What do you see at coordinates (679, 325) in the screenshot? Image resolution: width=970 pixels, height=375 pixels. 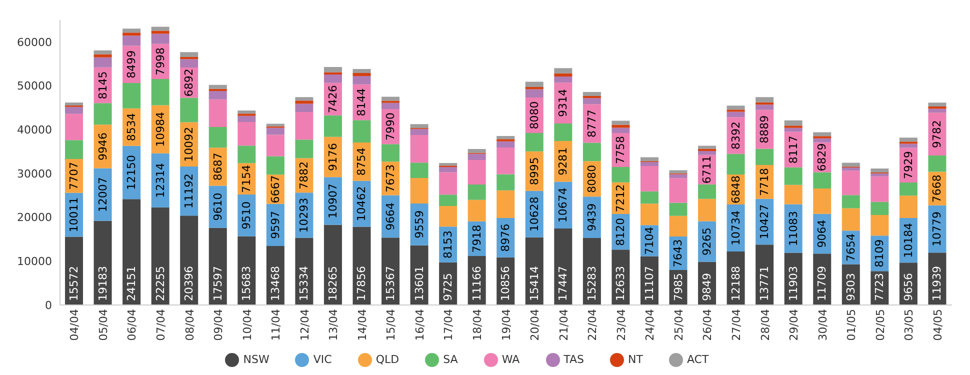 I see `x-tick-label: 25/04` at bounding box center [679, 325].